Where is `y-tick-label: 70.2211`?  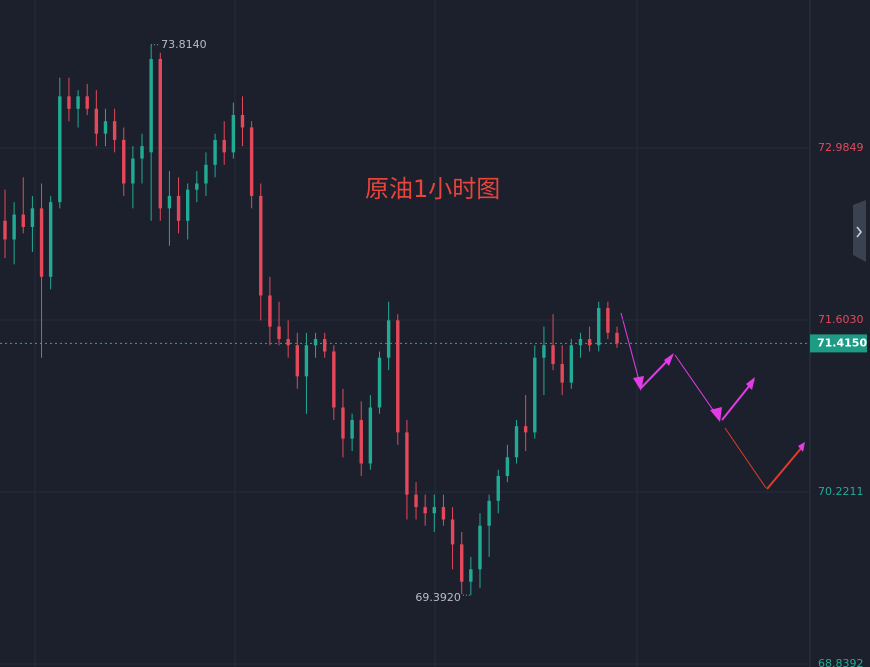 y-tick-label: 70.2211 is located at coordinates (841, 491).